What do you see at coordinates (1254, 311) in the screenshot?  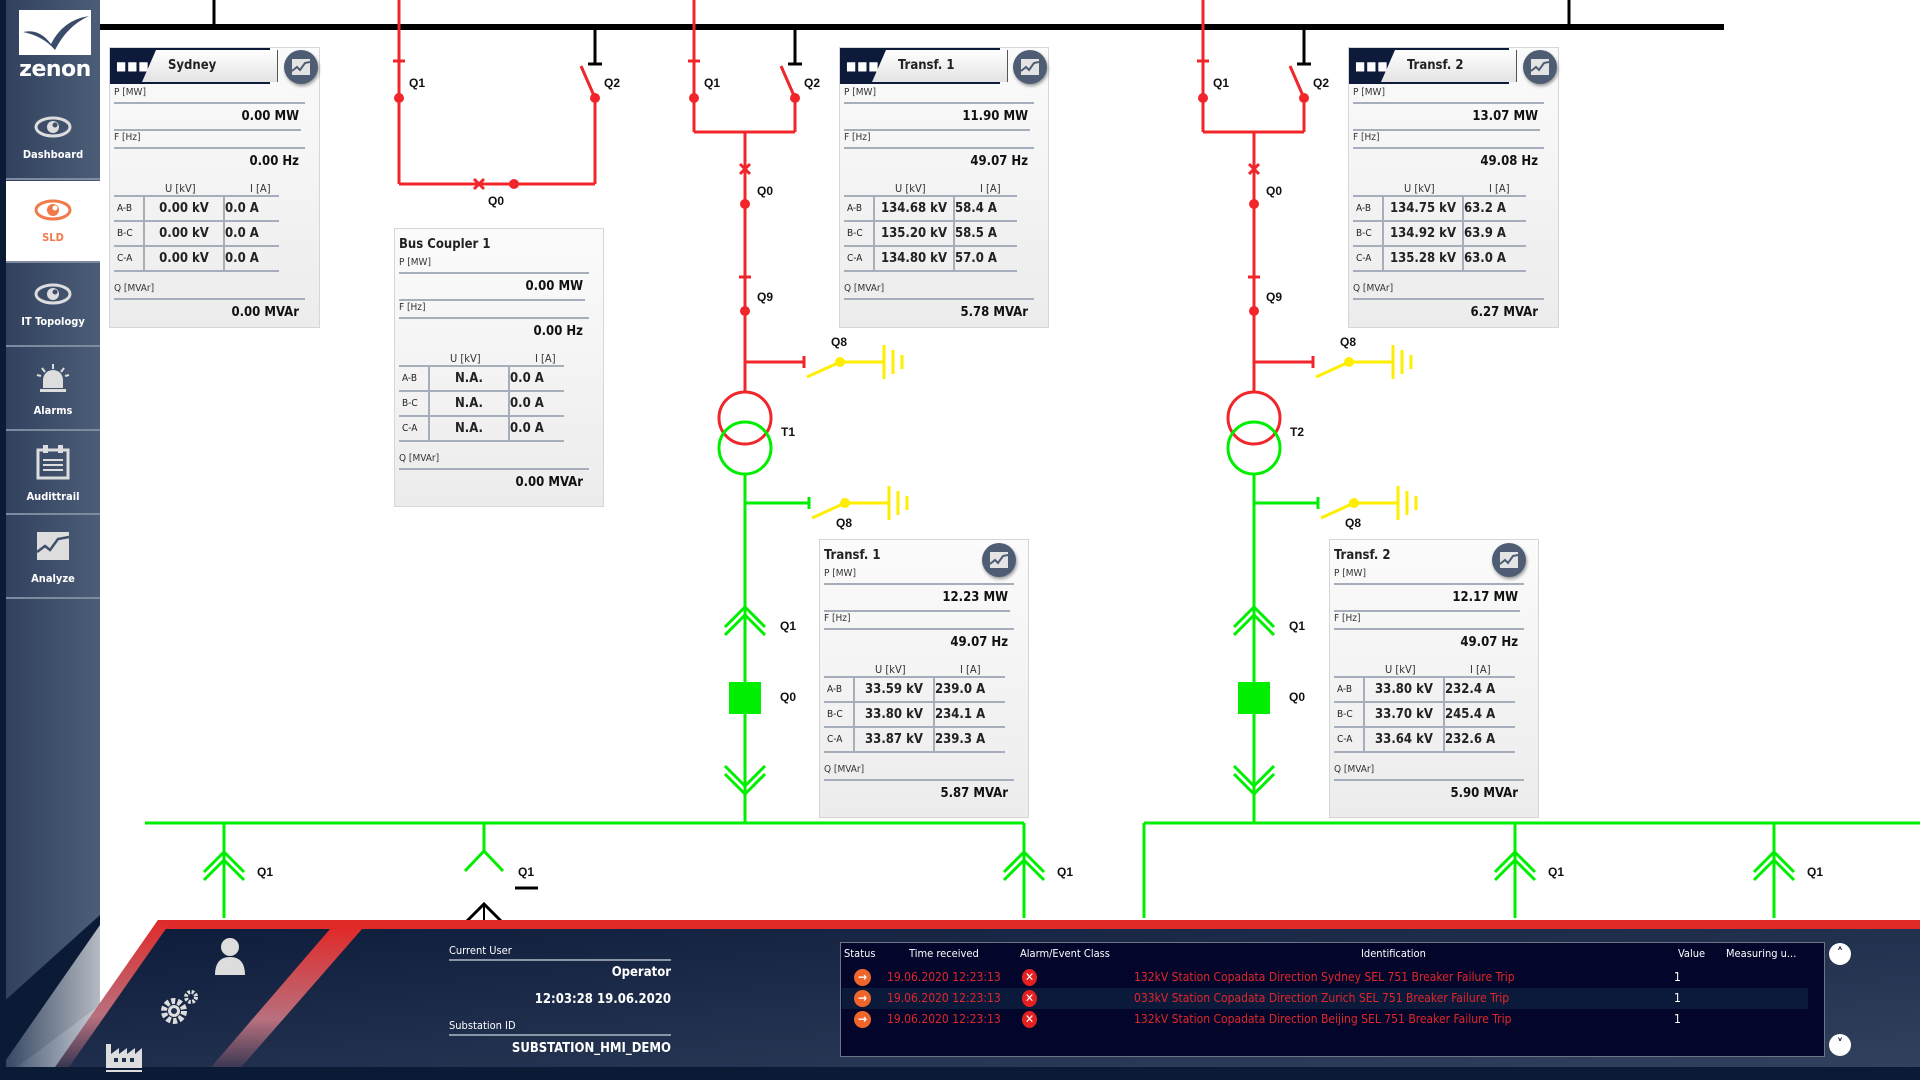 I see `q9-disconnector-contact` at bounding box center [1254, 311].